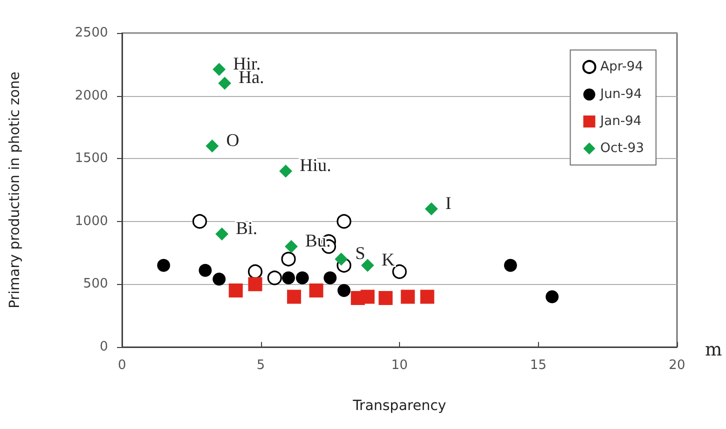 The height and width of the screenshot is (429, 726). Describe the element at coordinates (388, 259) in the screenshot. I see `annotation: K` at that location.